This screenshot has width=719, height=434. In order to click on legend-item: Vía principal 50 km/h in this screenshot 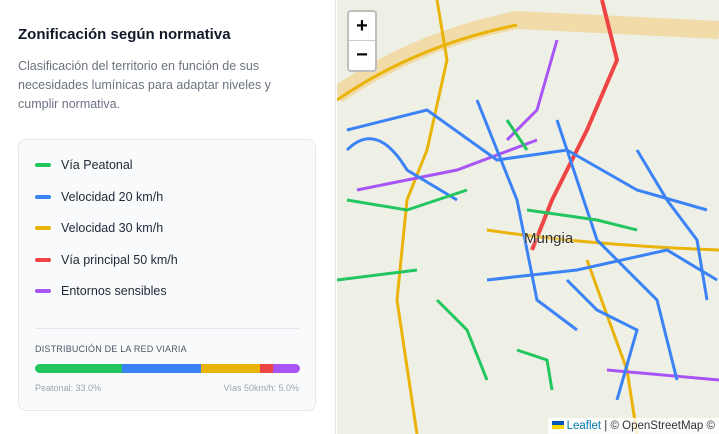, I will do `click(106, 260)`.